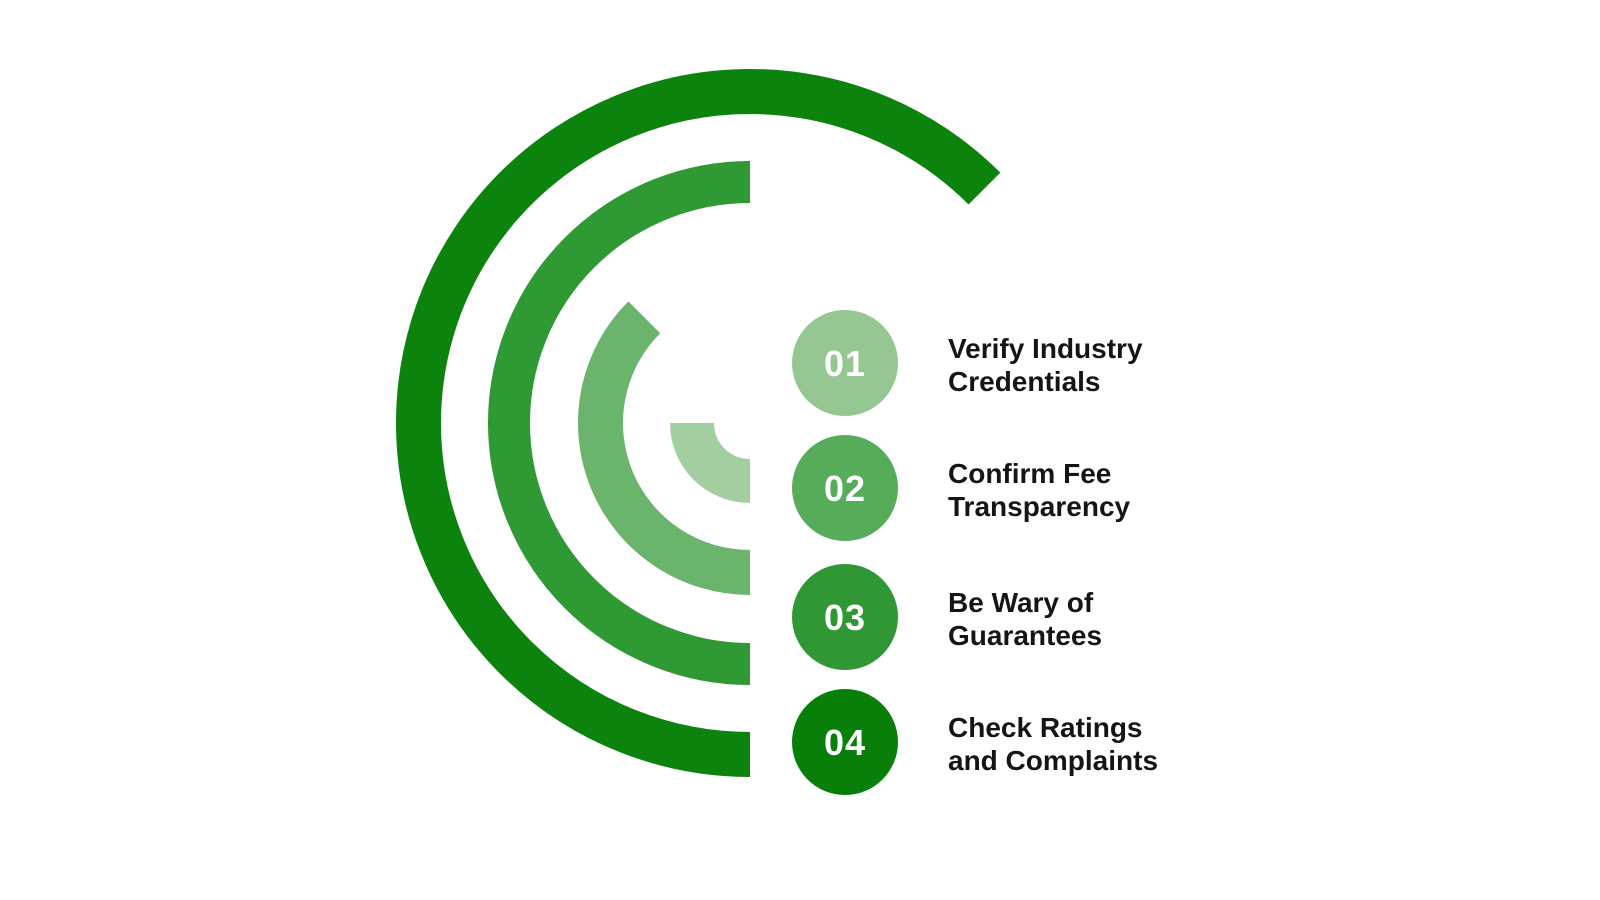 The width and height of the screenshot is (1600, 900). What do you see at coordinates (1025, 635) in the screenshot?
I see `step-03-label-line2: Guarantees` at bounding box center [1025, 635].